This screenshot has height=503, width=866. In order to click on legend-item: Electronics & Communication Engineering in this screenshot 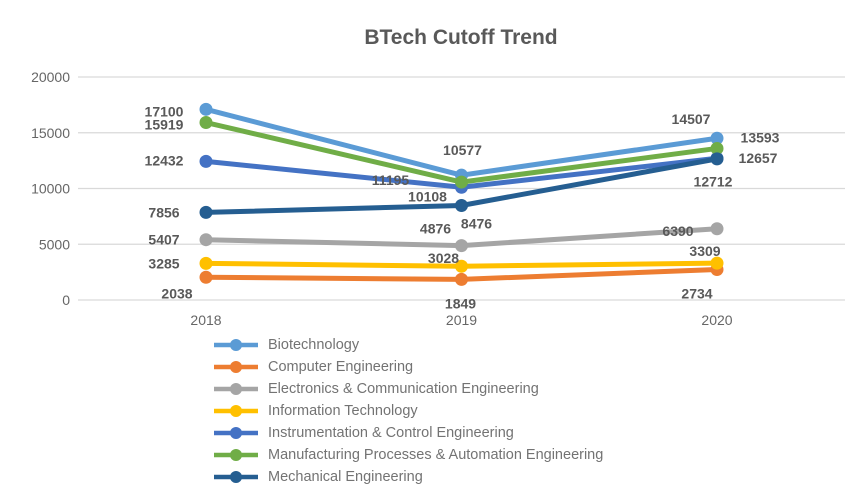, I will do `click(408, 389)`.